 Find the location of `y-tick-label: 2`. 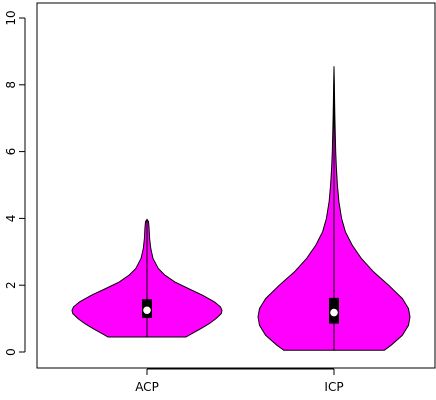

y-tick-label: 2 is located at coordinates (11, 285).